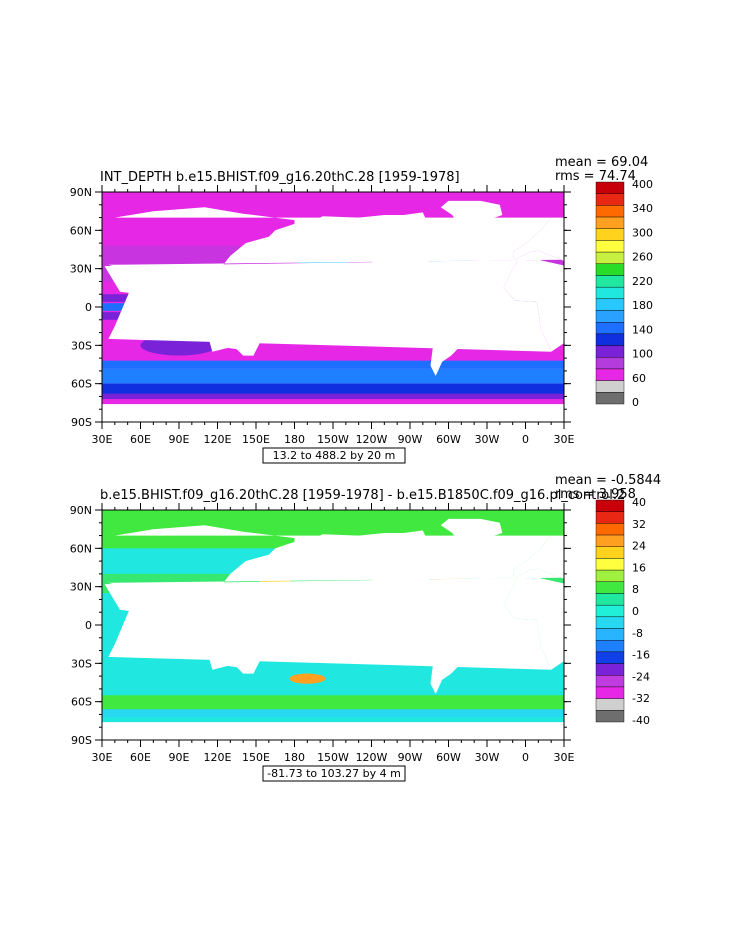 This screenshot has width=733, height=945. What do you see at coordinates (333, 515) in the screenshot?
I see `arctic-field` at bounding box center [333, 515].